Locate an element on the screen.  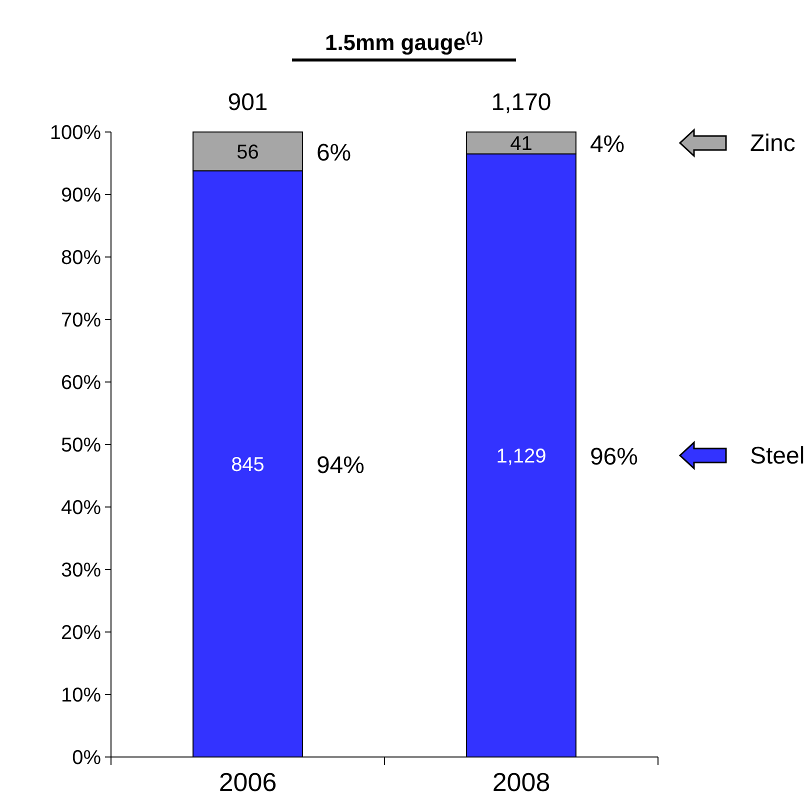
y-tick-label: 20% is located at coordinates (81, 633).